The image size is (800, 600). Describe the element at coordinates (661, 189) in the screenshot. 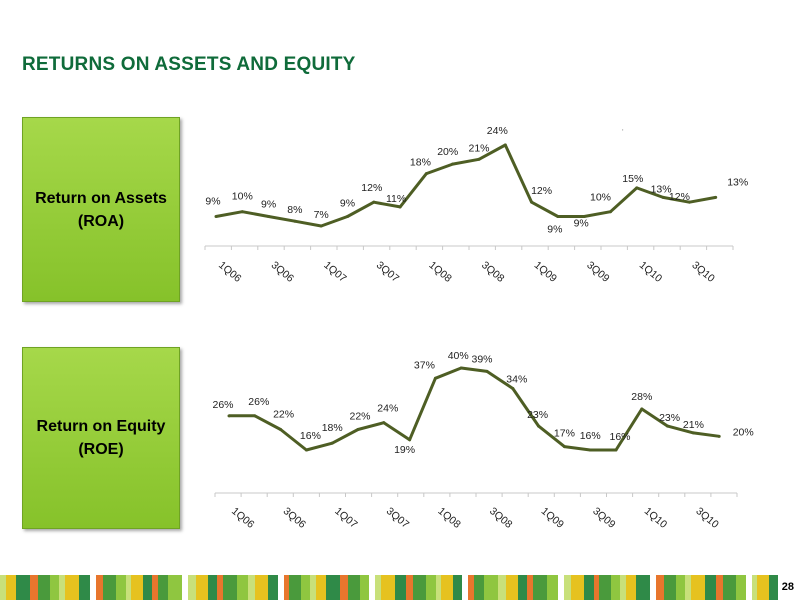

I see `data-label: 13%` at that location.